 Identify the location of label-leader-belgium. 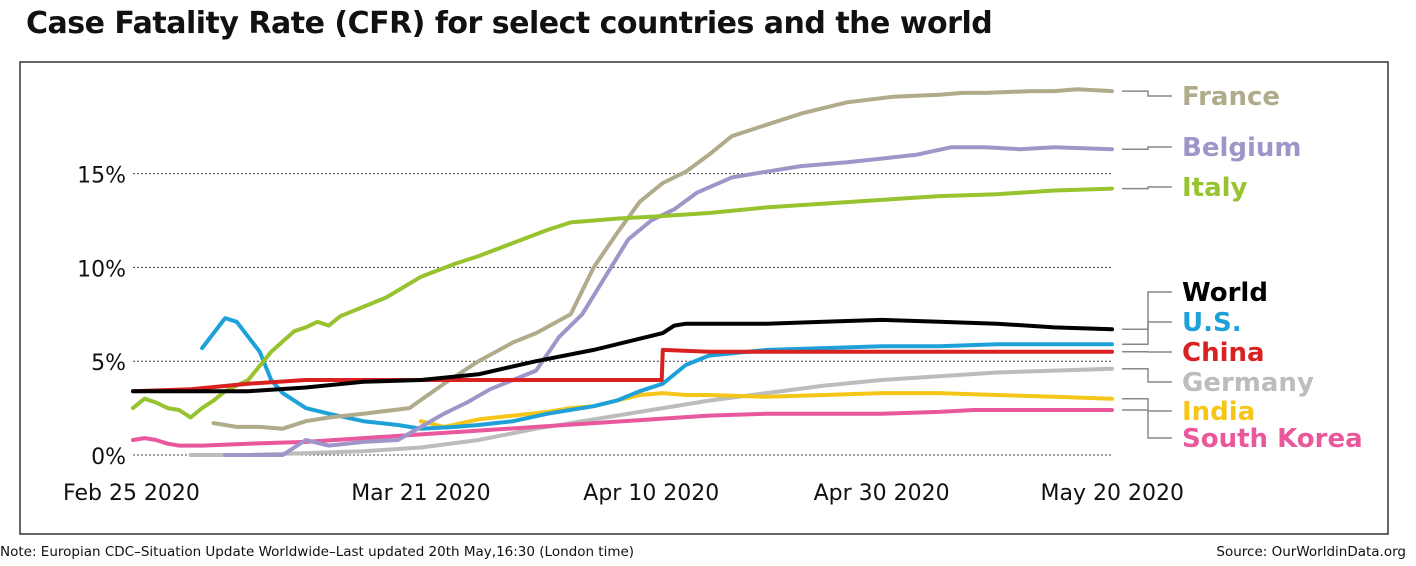
(1147, 148).